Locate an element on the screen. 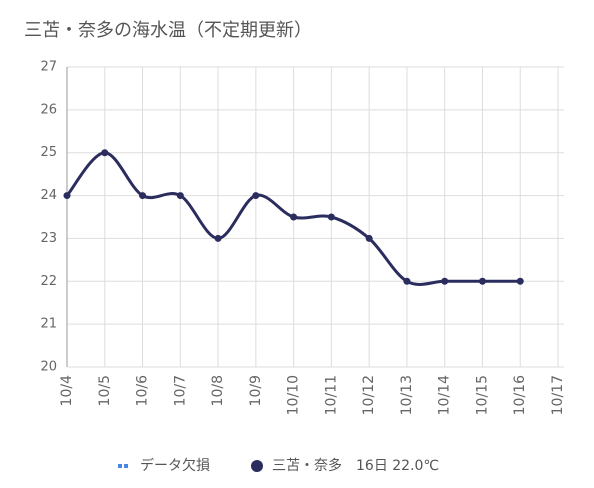 The height and width of the screenshot is (488, 594). legend-label: 三苫・奈多 16日 22.0℃ is located at coordinates (355, 465).